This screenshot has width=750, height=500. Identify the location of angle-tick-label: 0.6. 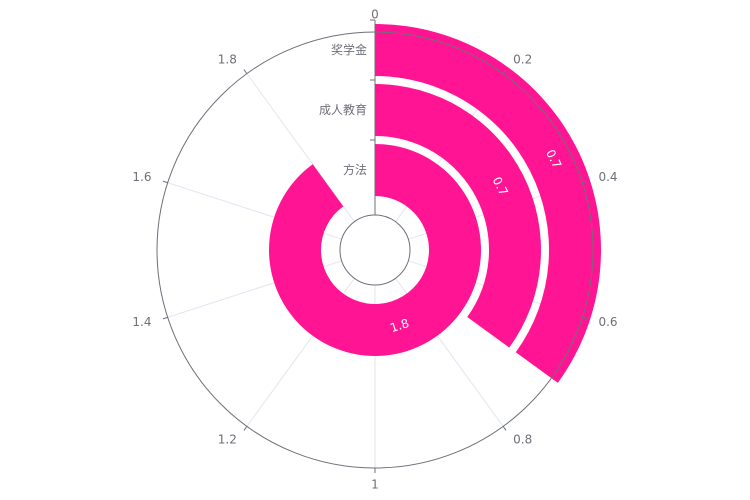
(607, 322).